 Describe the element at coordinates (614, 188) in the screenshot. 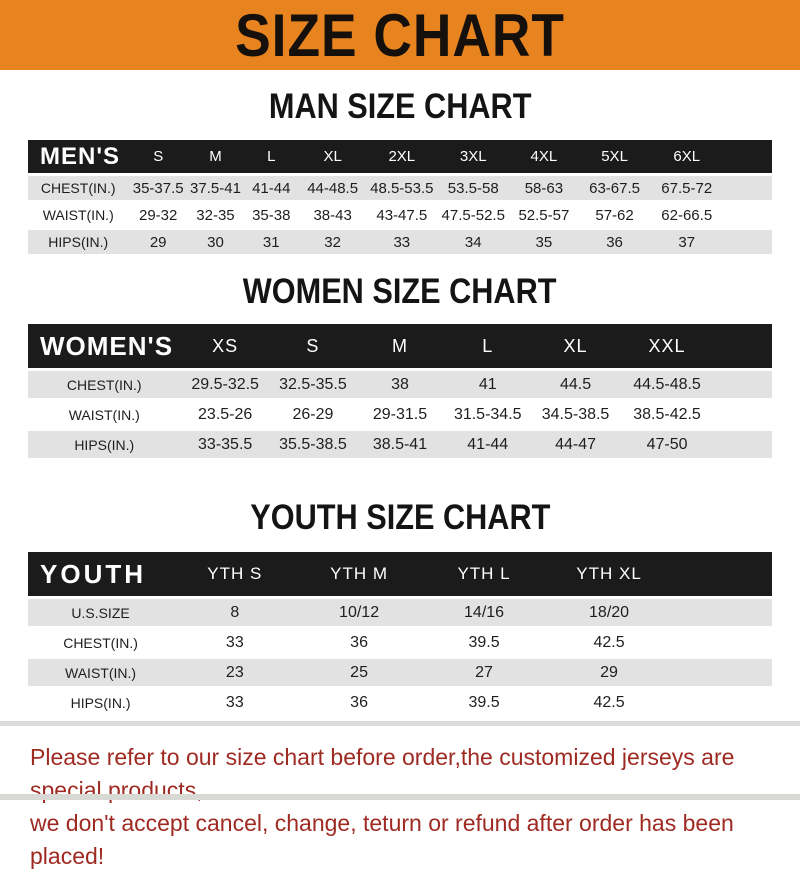

I see `size-value: 63-67.5` at that location.